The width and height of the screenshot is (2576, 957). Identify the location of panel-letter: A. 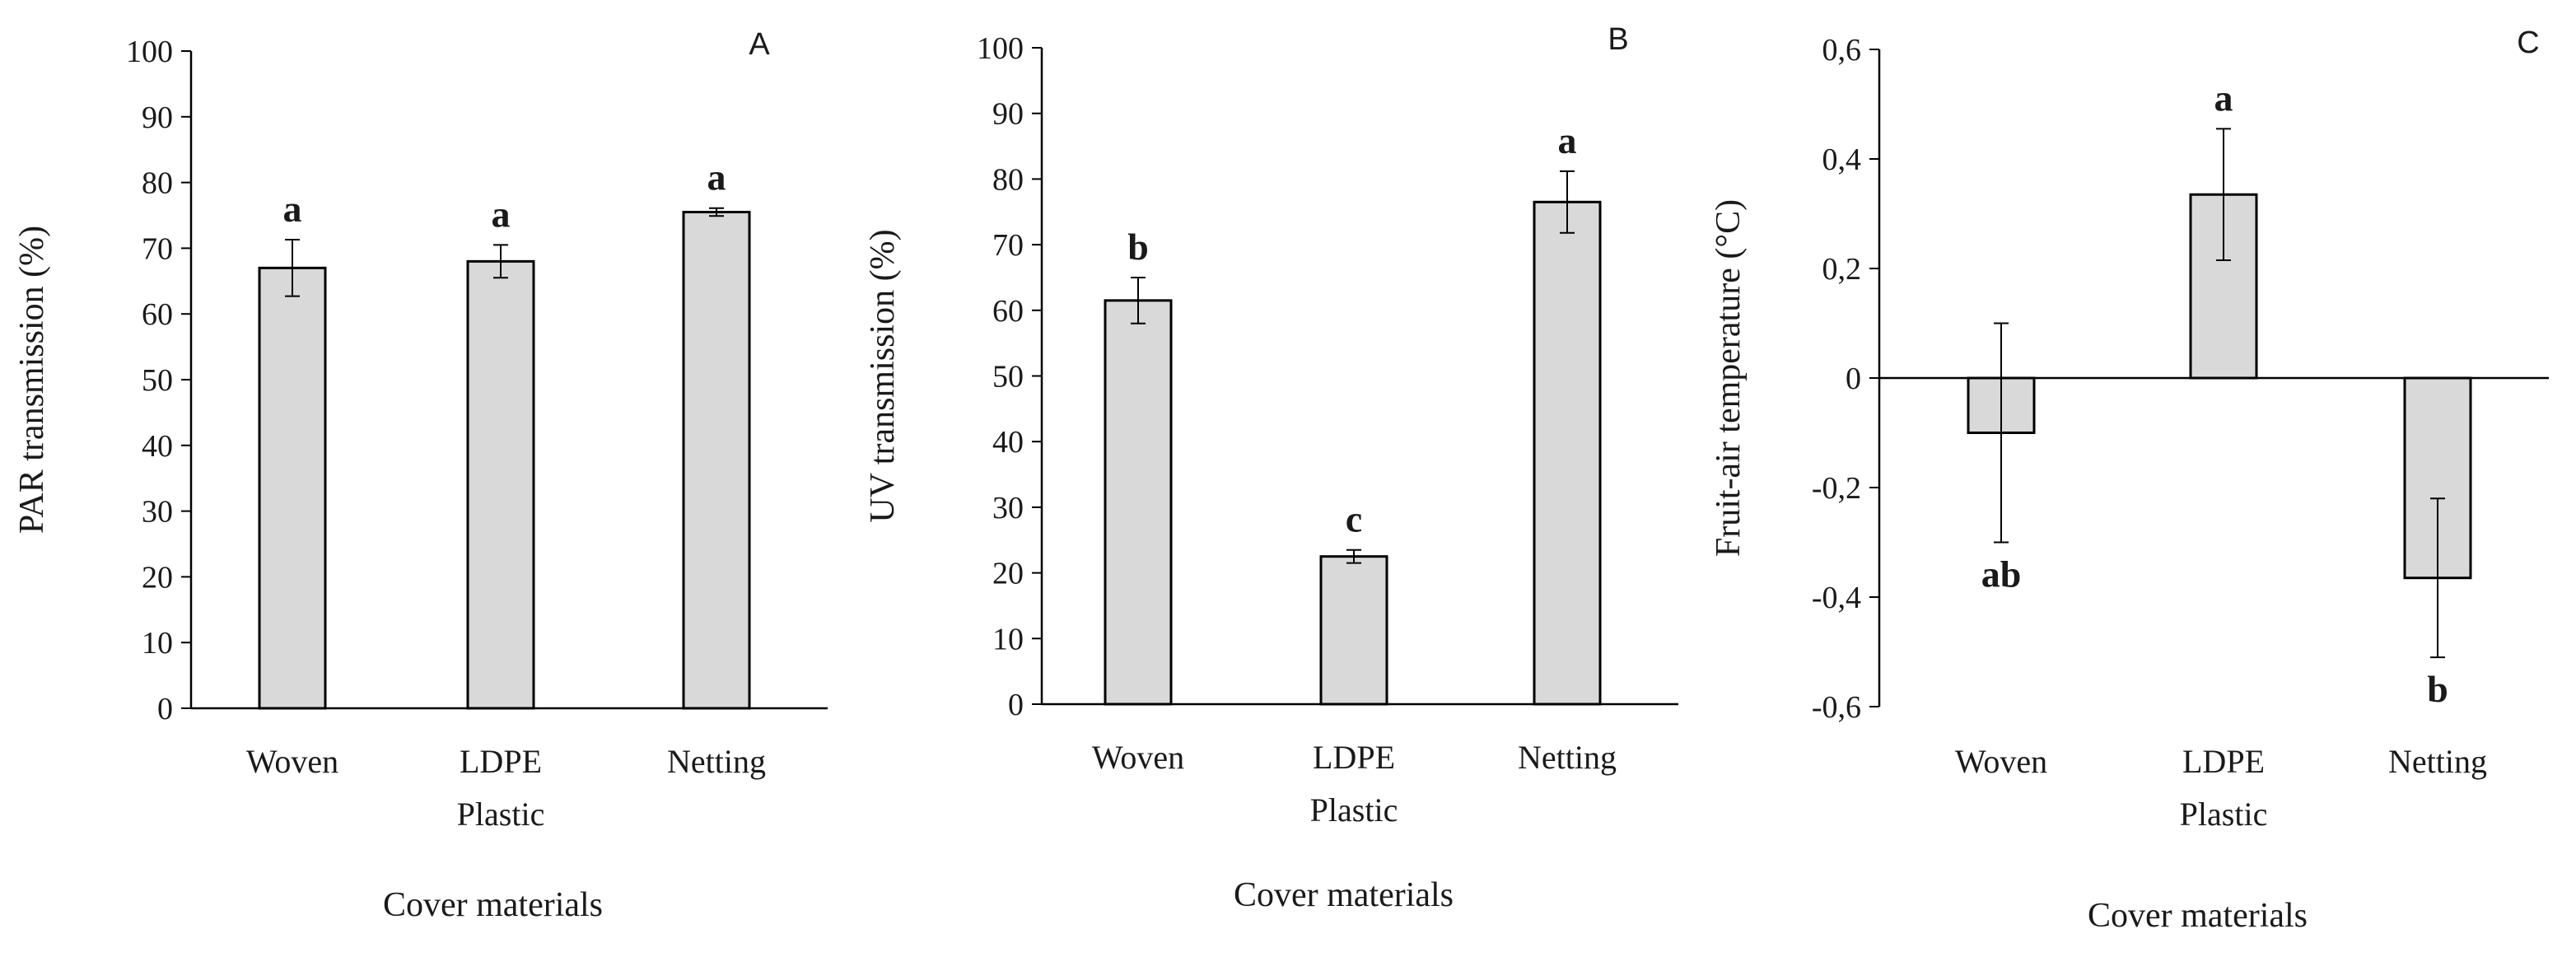
(759, 44).